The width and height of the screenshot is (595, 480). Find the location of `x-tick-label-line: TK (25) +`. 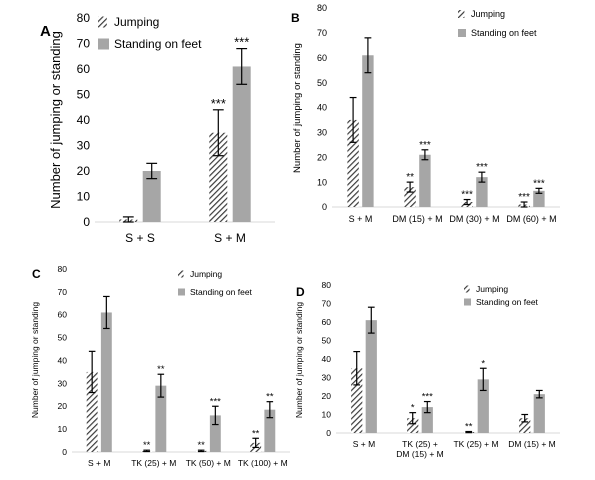

x-tick-label-line: TK (25) + is located at coordinates (420, 444).